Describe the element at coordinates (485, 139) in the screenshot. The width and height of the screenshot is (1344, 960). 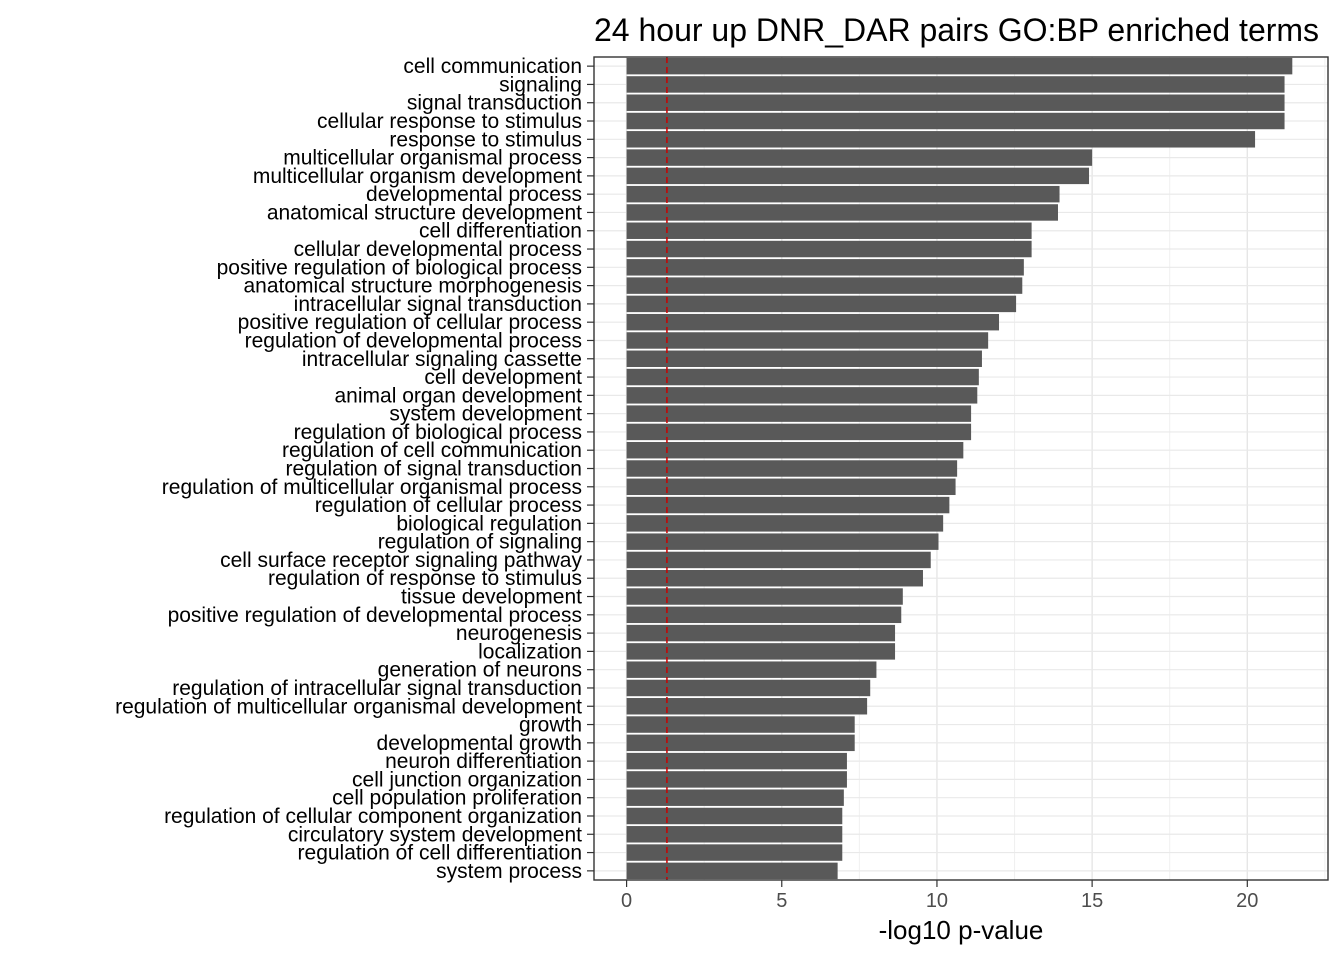
I see `y-tick-label: response to stimulus` at that location.